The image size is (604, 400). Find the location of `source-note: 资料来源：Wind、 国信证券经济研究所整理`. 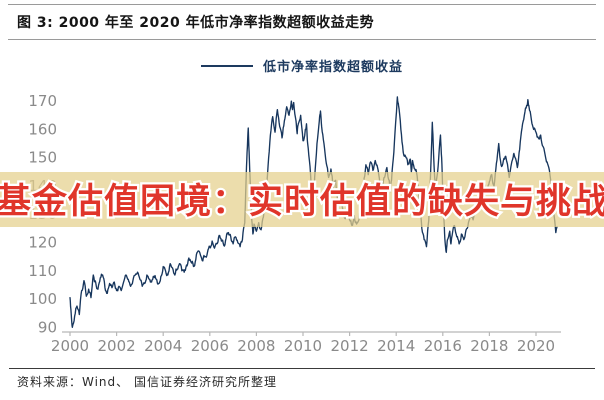

source-note: 资料来源：Wind、 国信证券经济研究所整理 is located at coordinates (147, 382).